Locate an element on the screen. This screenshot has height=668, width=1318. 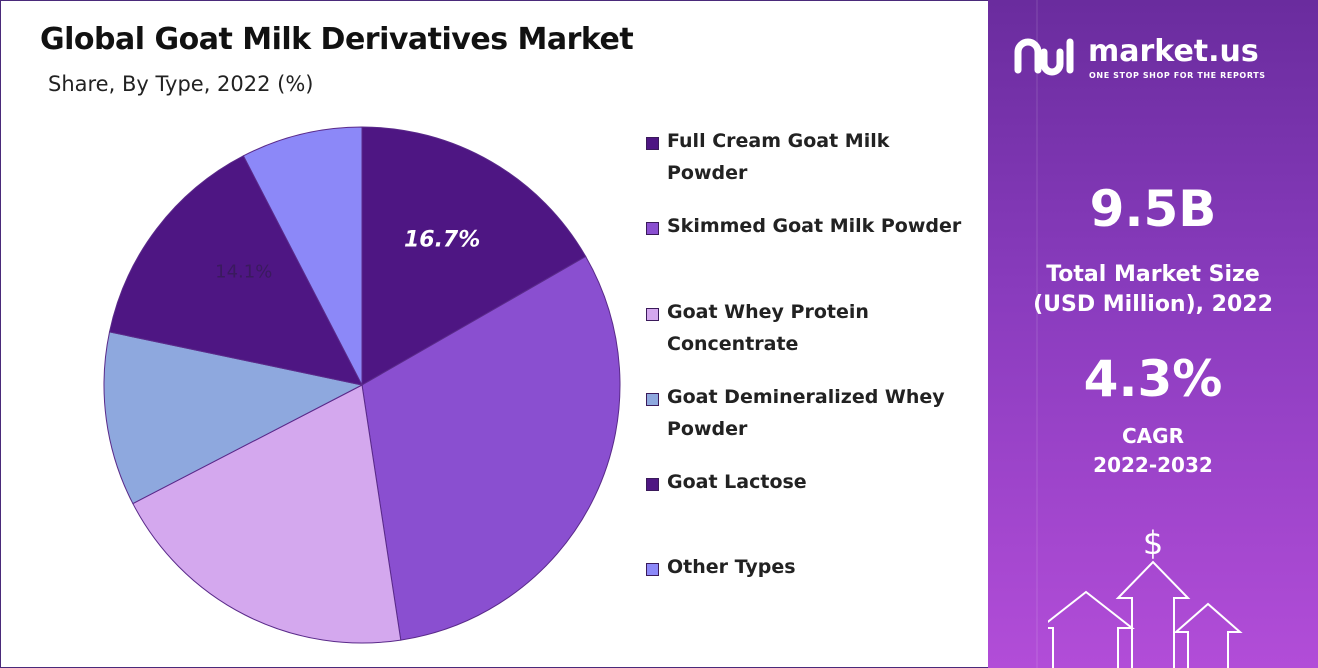
pie-slice-full-cream-goat-milk-powder is located at coordinates (474, 256).